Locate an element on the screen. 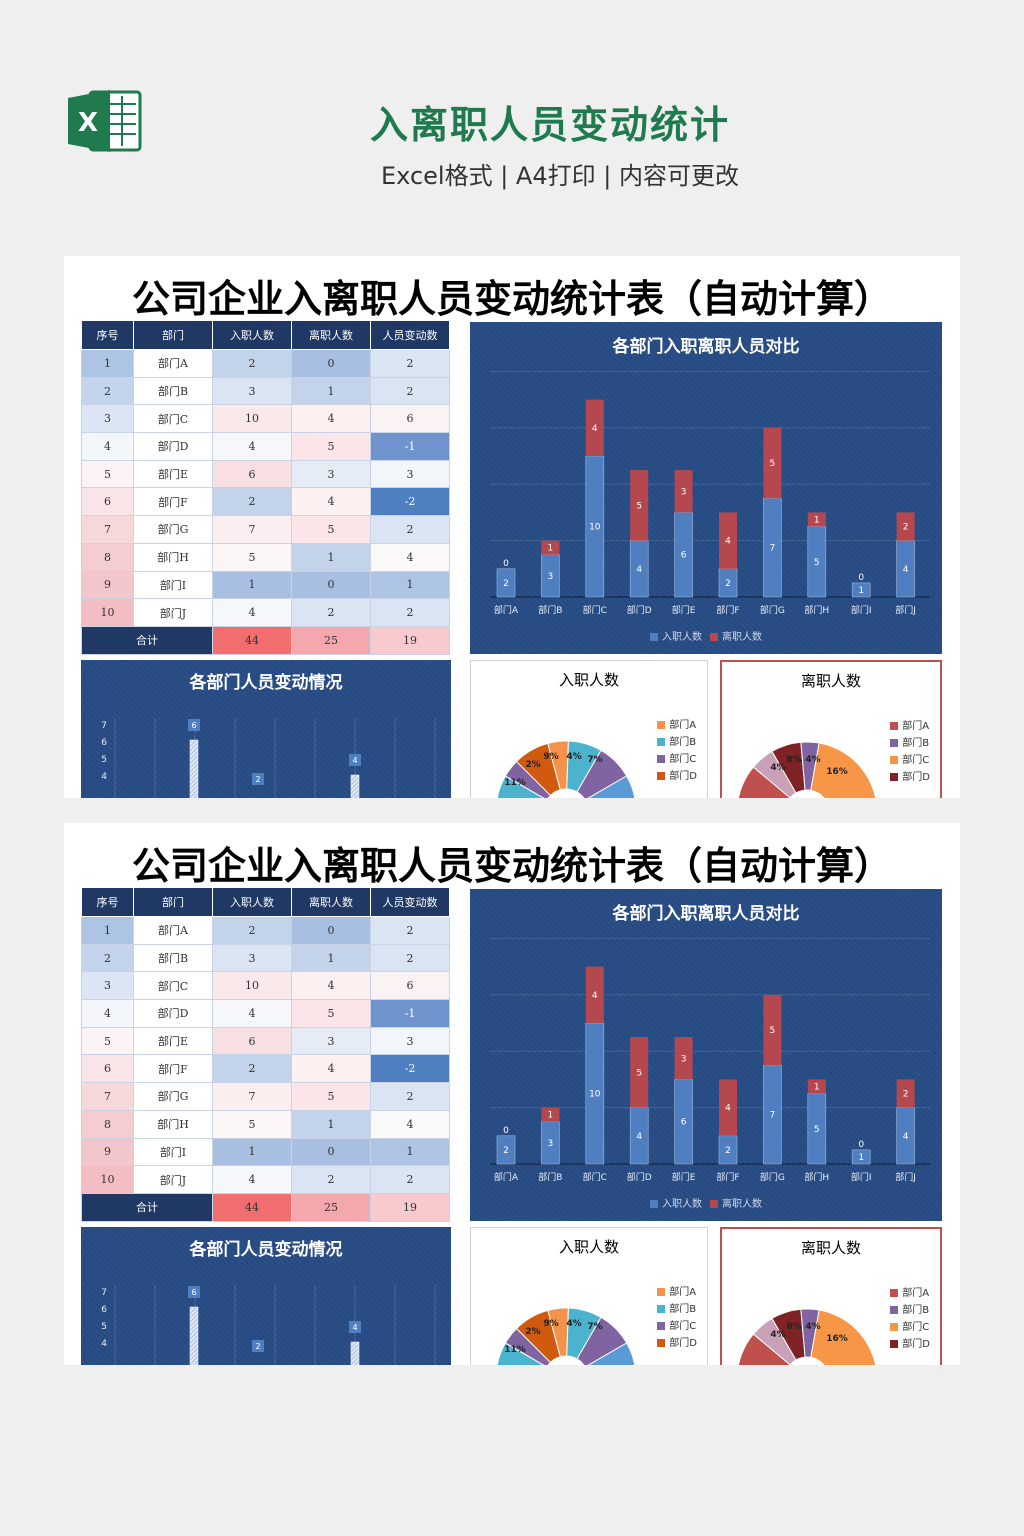 The width and height of the screenshot is (1024, 1536). table-cell: 9 is located at coordinates (107, 1152).